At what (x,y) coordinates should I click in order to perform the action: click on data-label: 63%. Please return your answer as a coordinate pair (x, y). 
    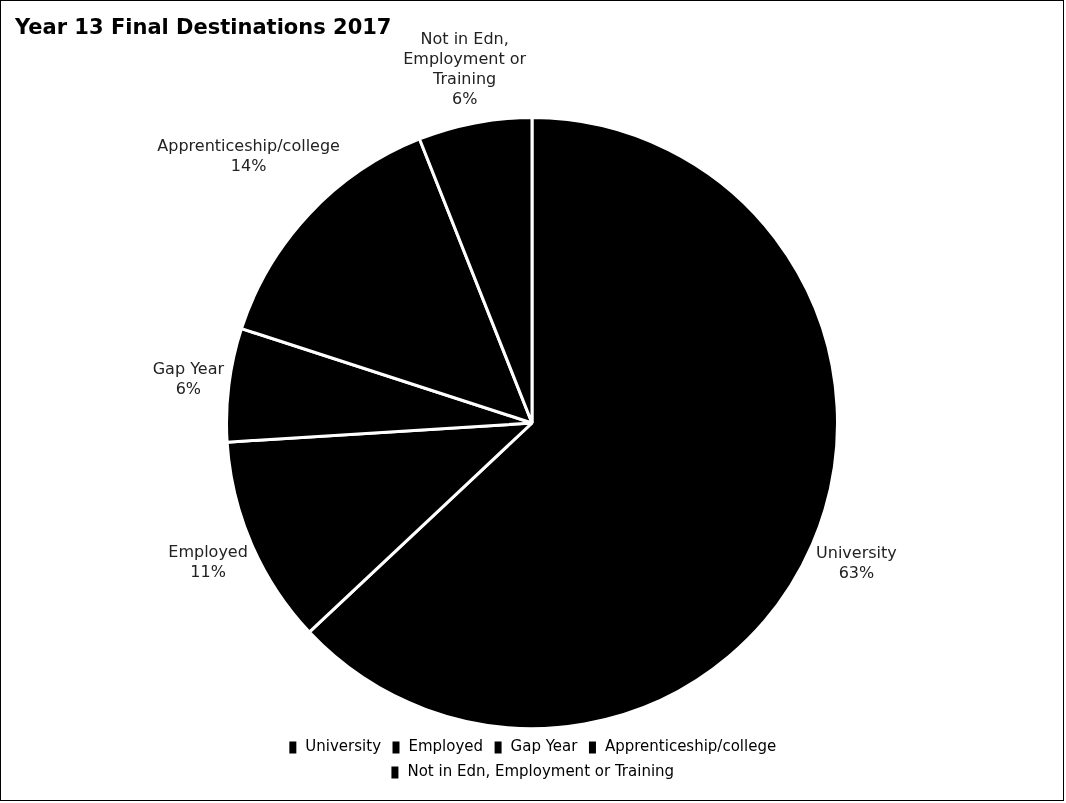
    Looking at the image, I should click on (856, 572).